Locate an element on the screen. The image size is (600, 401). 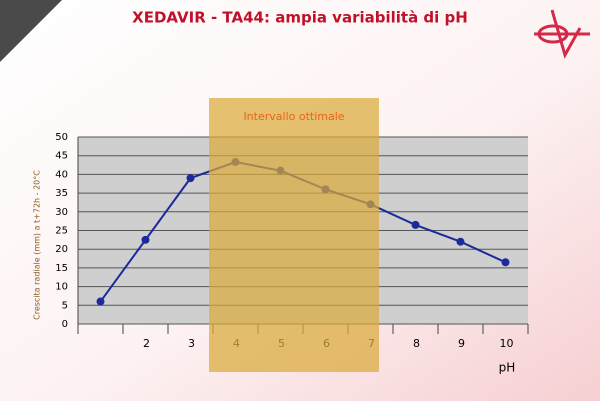
y-tick-label: 30 is located at coordinates (61, 212).